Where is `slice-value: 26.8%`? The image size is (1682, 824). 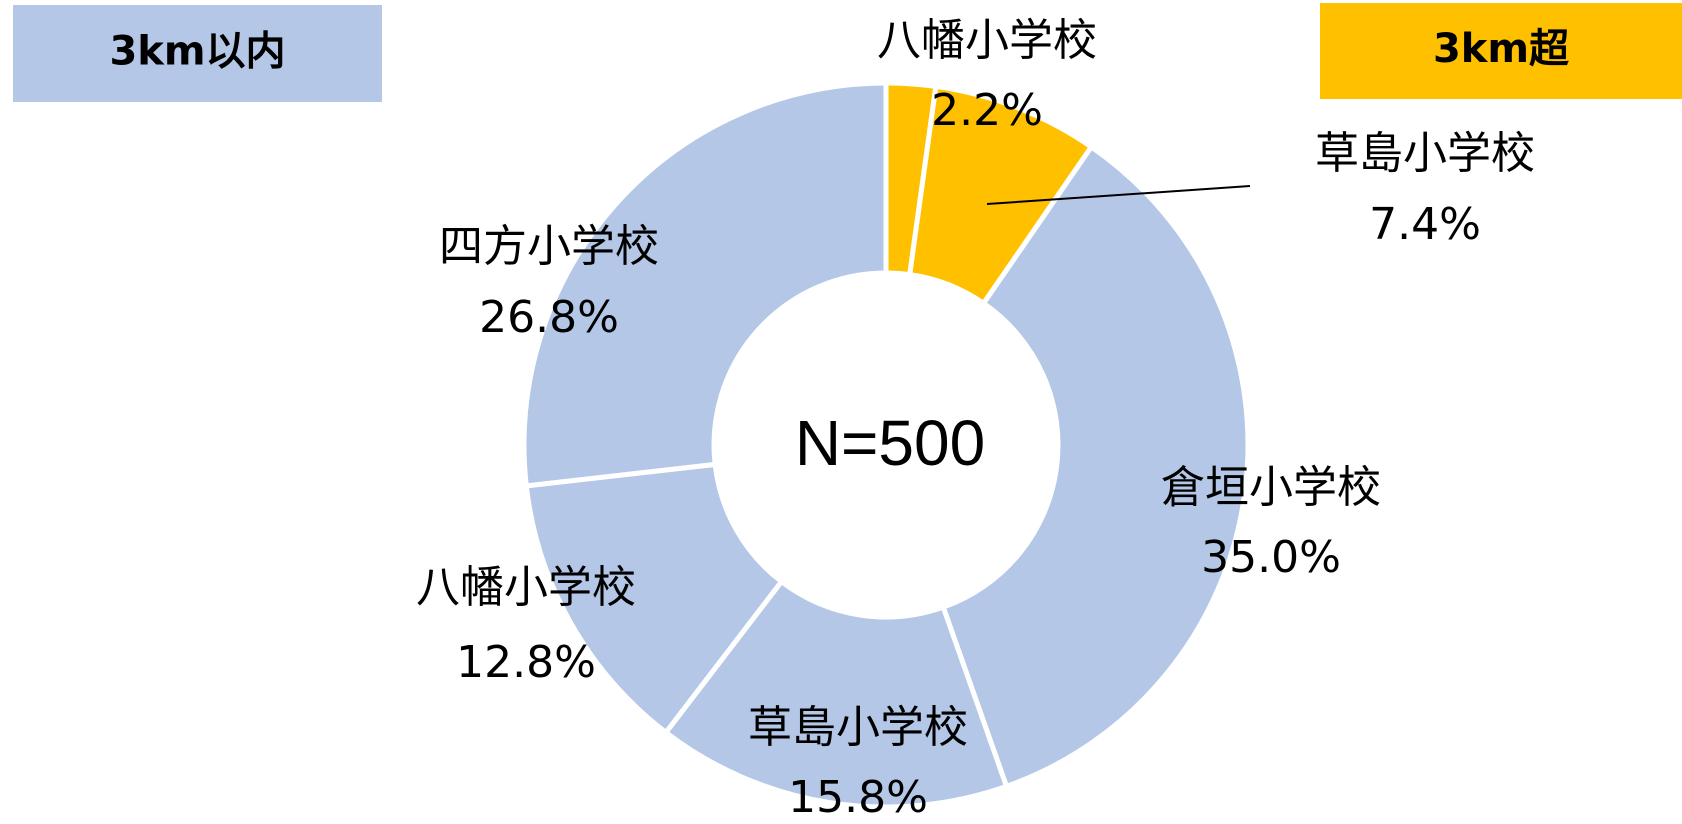 slice-value: 26.8% is located at coordinates (549, 317).